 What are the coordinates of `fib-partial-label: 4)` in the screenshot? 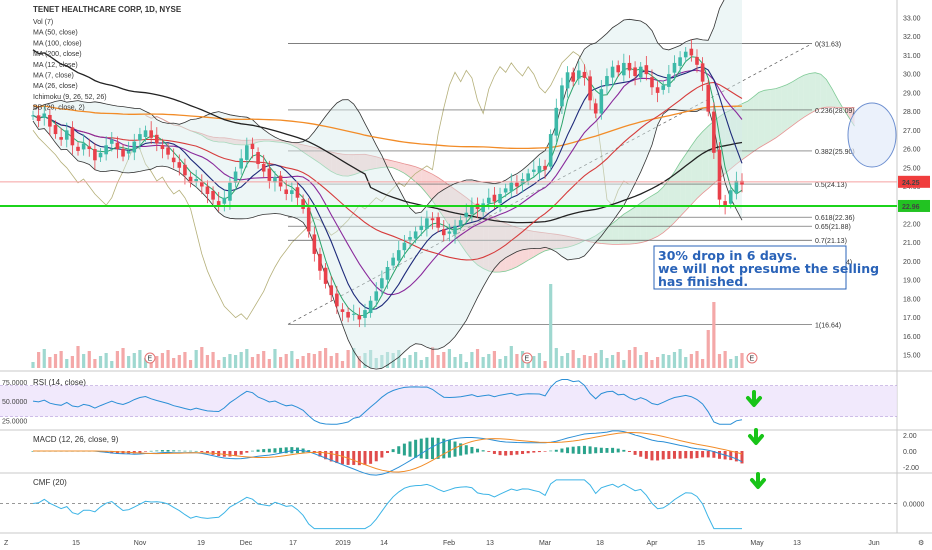 It's located at (849, 262).